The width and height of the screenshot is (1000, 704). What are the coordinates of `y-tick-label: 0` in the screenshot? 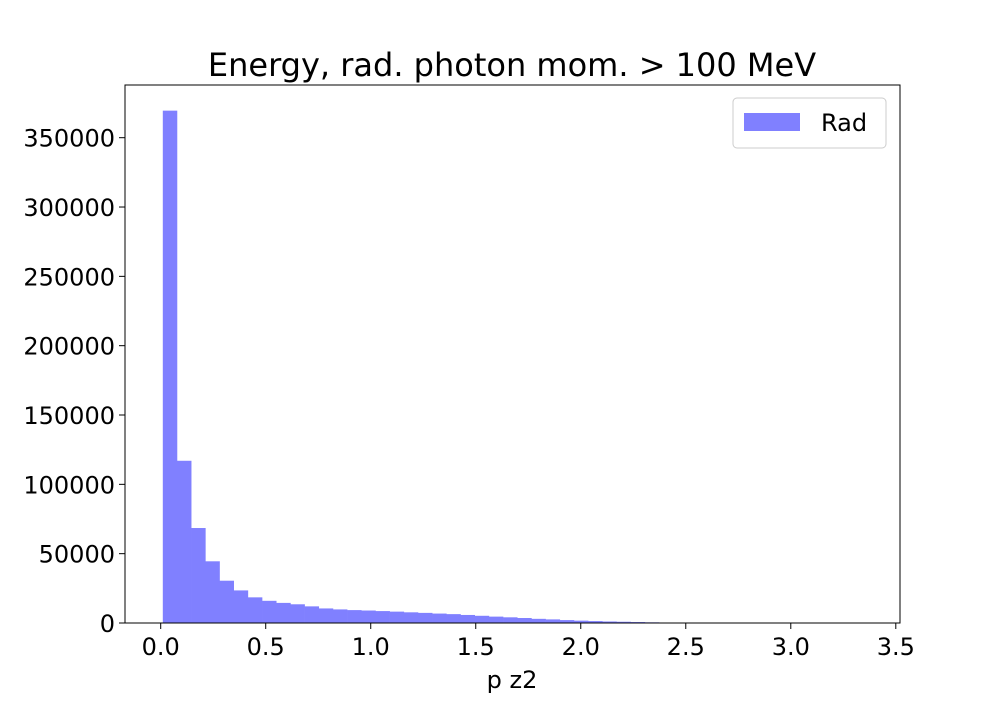 It's located at (107, 624).